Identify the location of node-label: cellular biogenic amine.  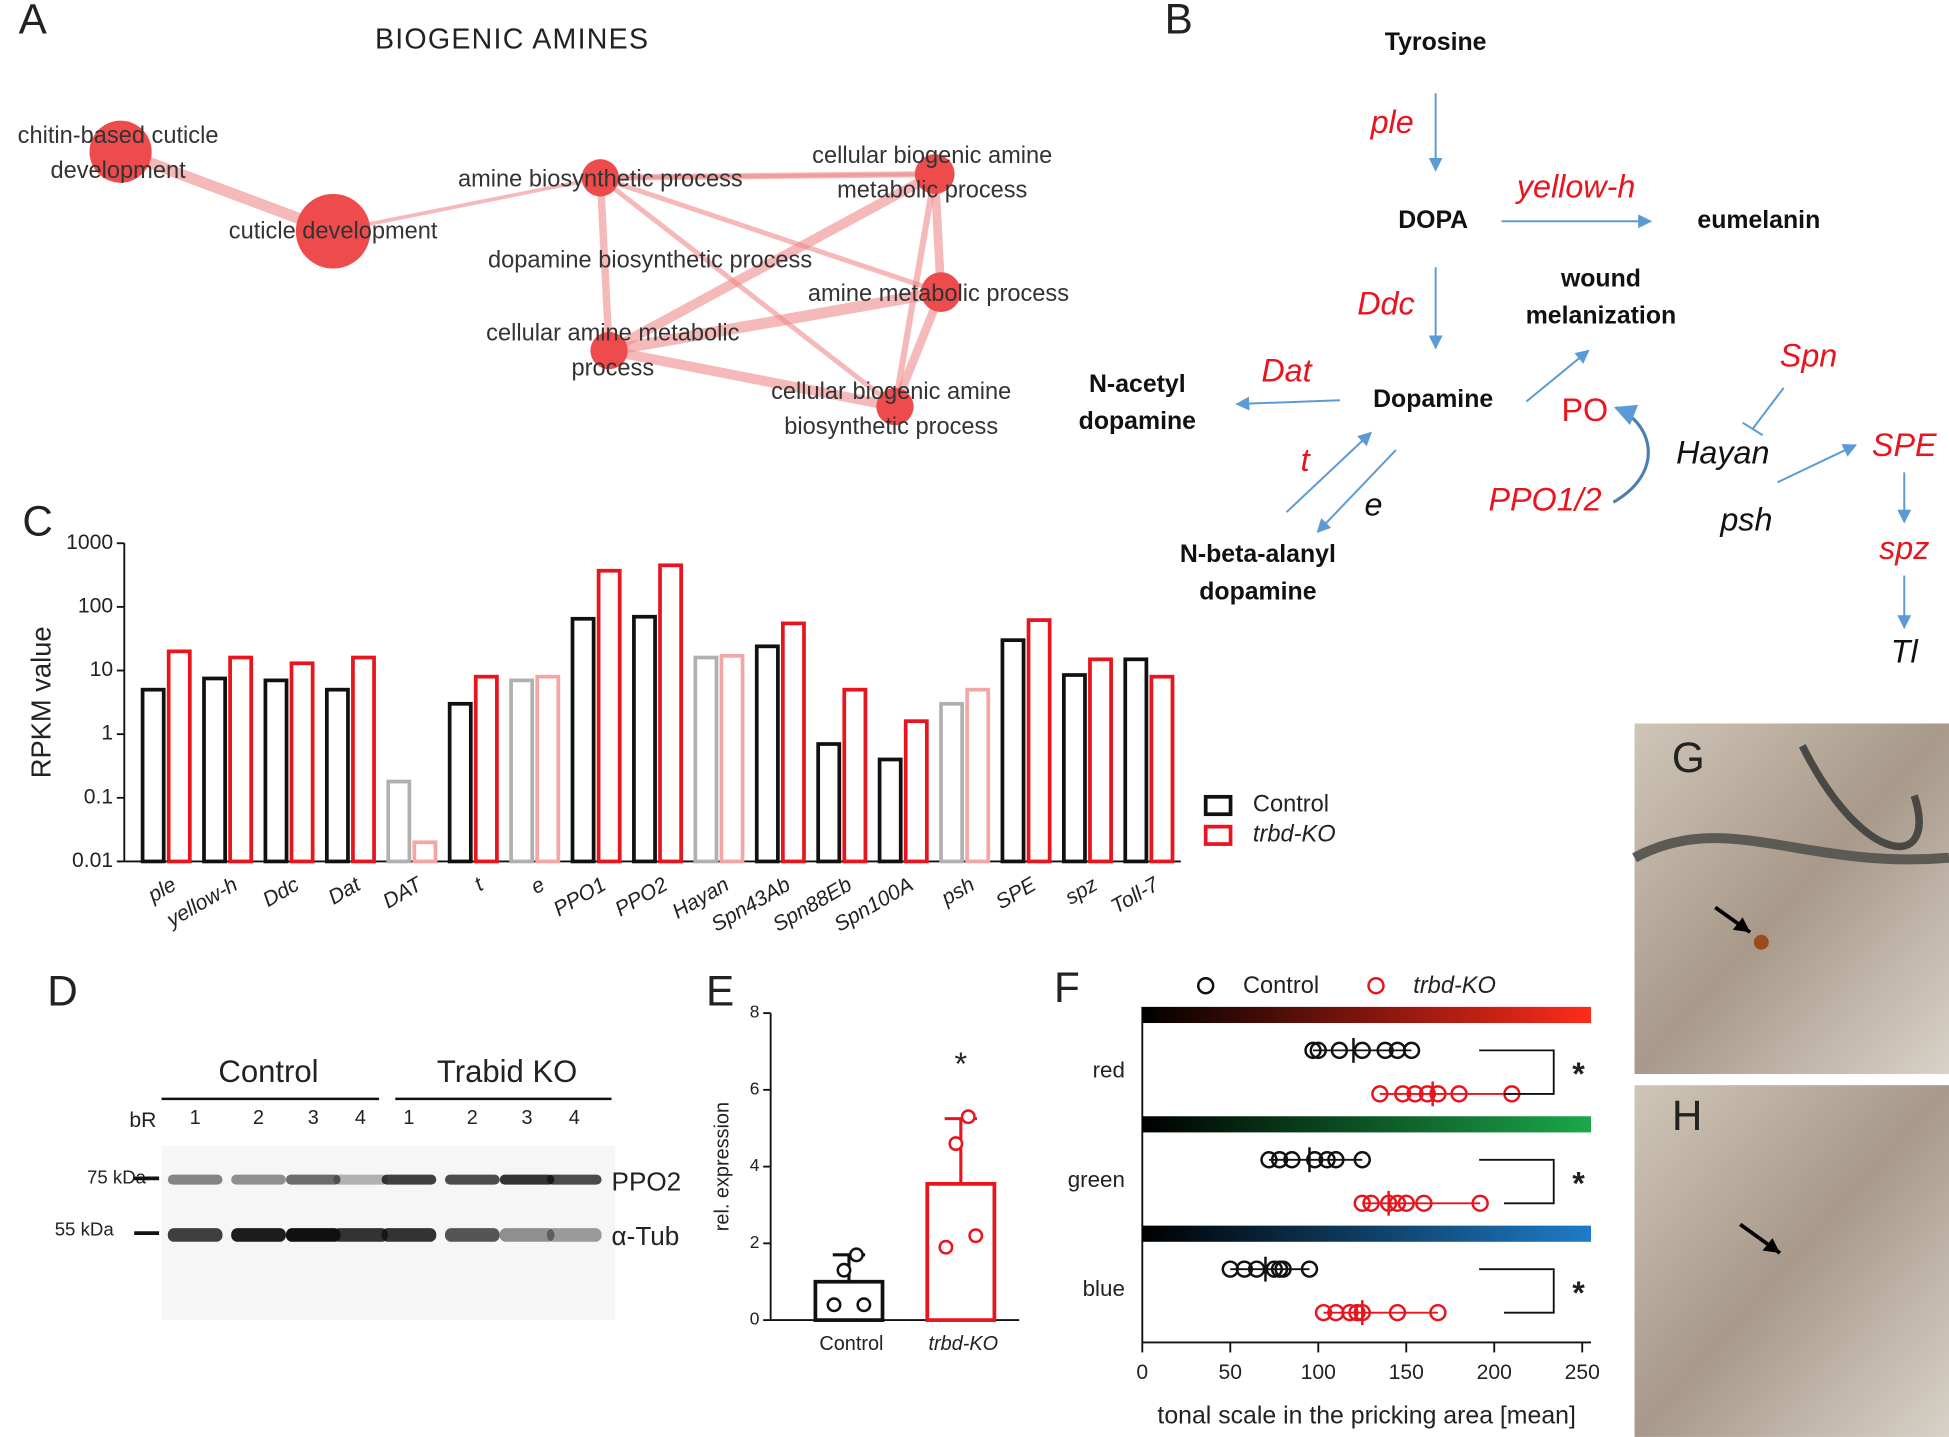
(932, 156).